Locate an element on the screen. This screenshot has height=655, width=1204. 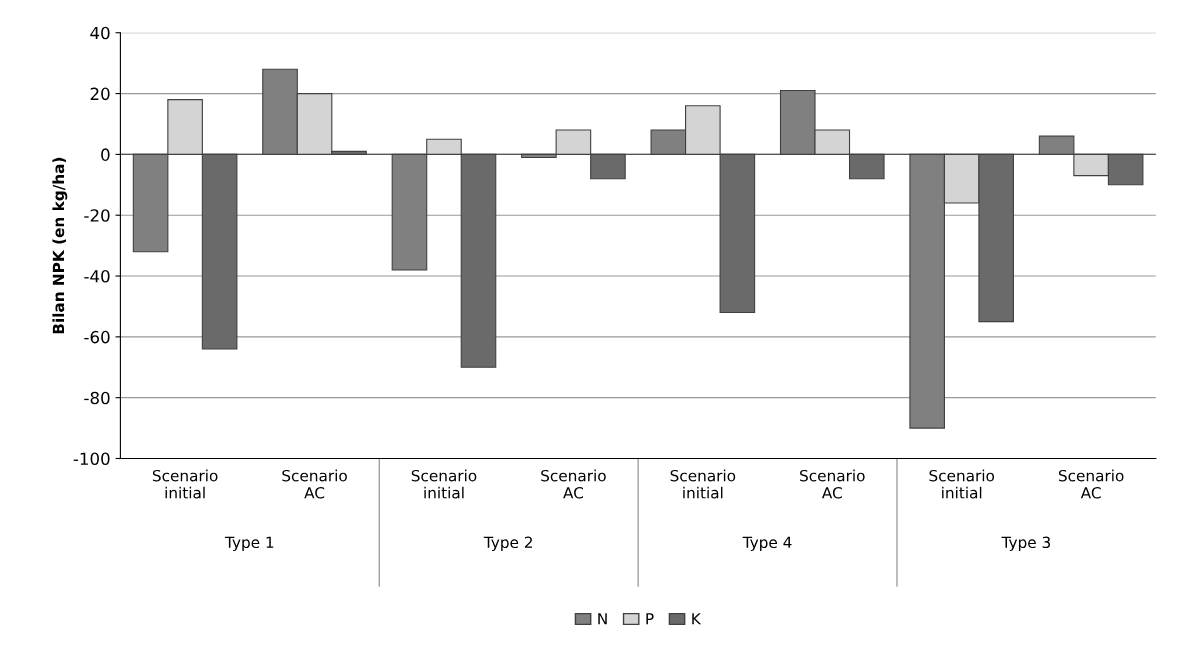
legend-label: P is located at coordinates (650, 619).